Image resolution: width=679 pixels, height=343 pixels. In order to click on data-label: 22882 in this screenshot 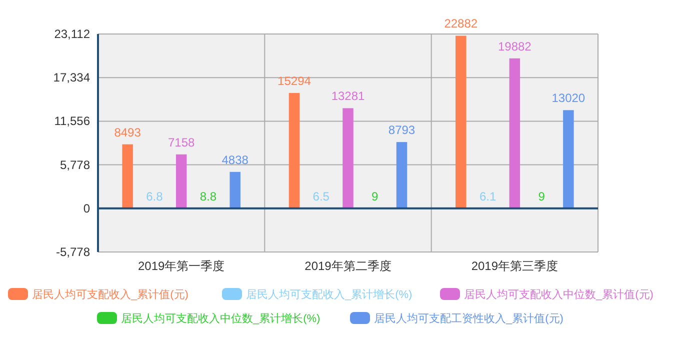, I will do `click(461, 23)`.